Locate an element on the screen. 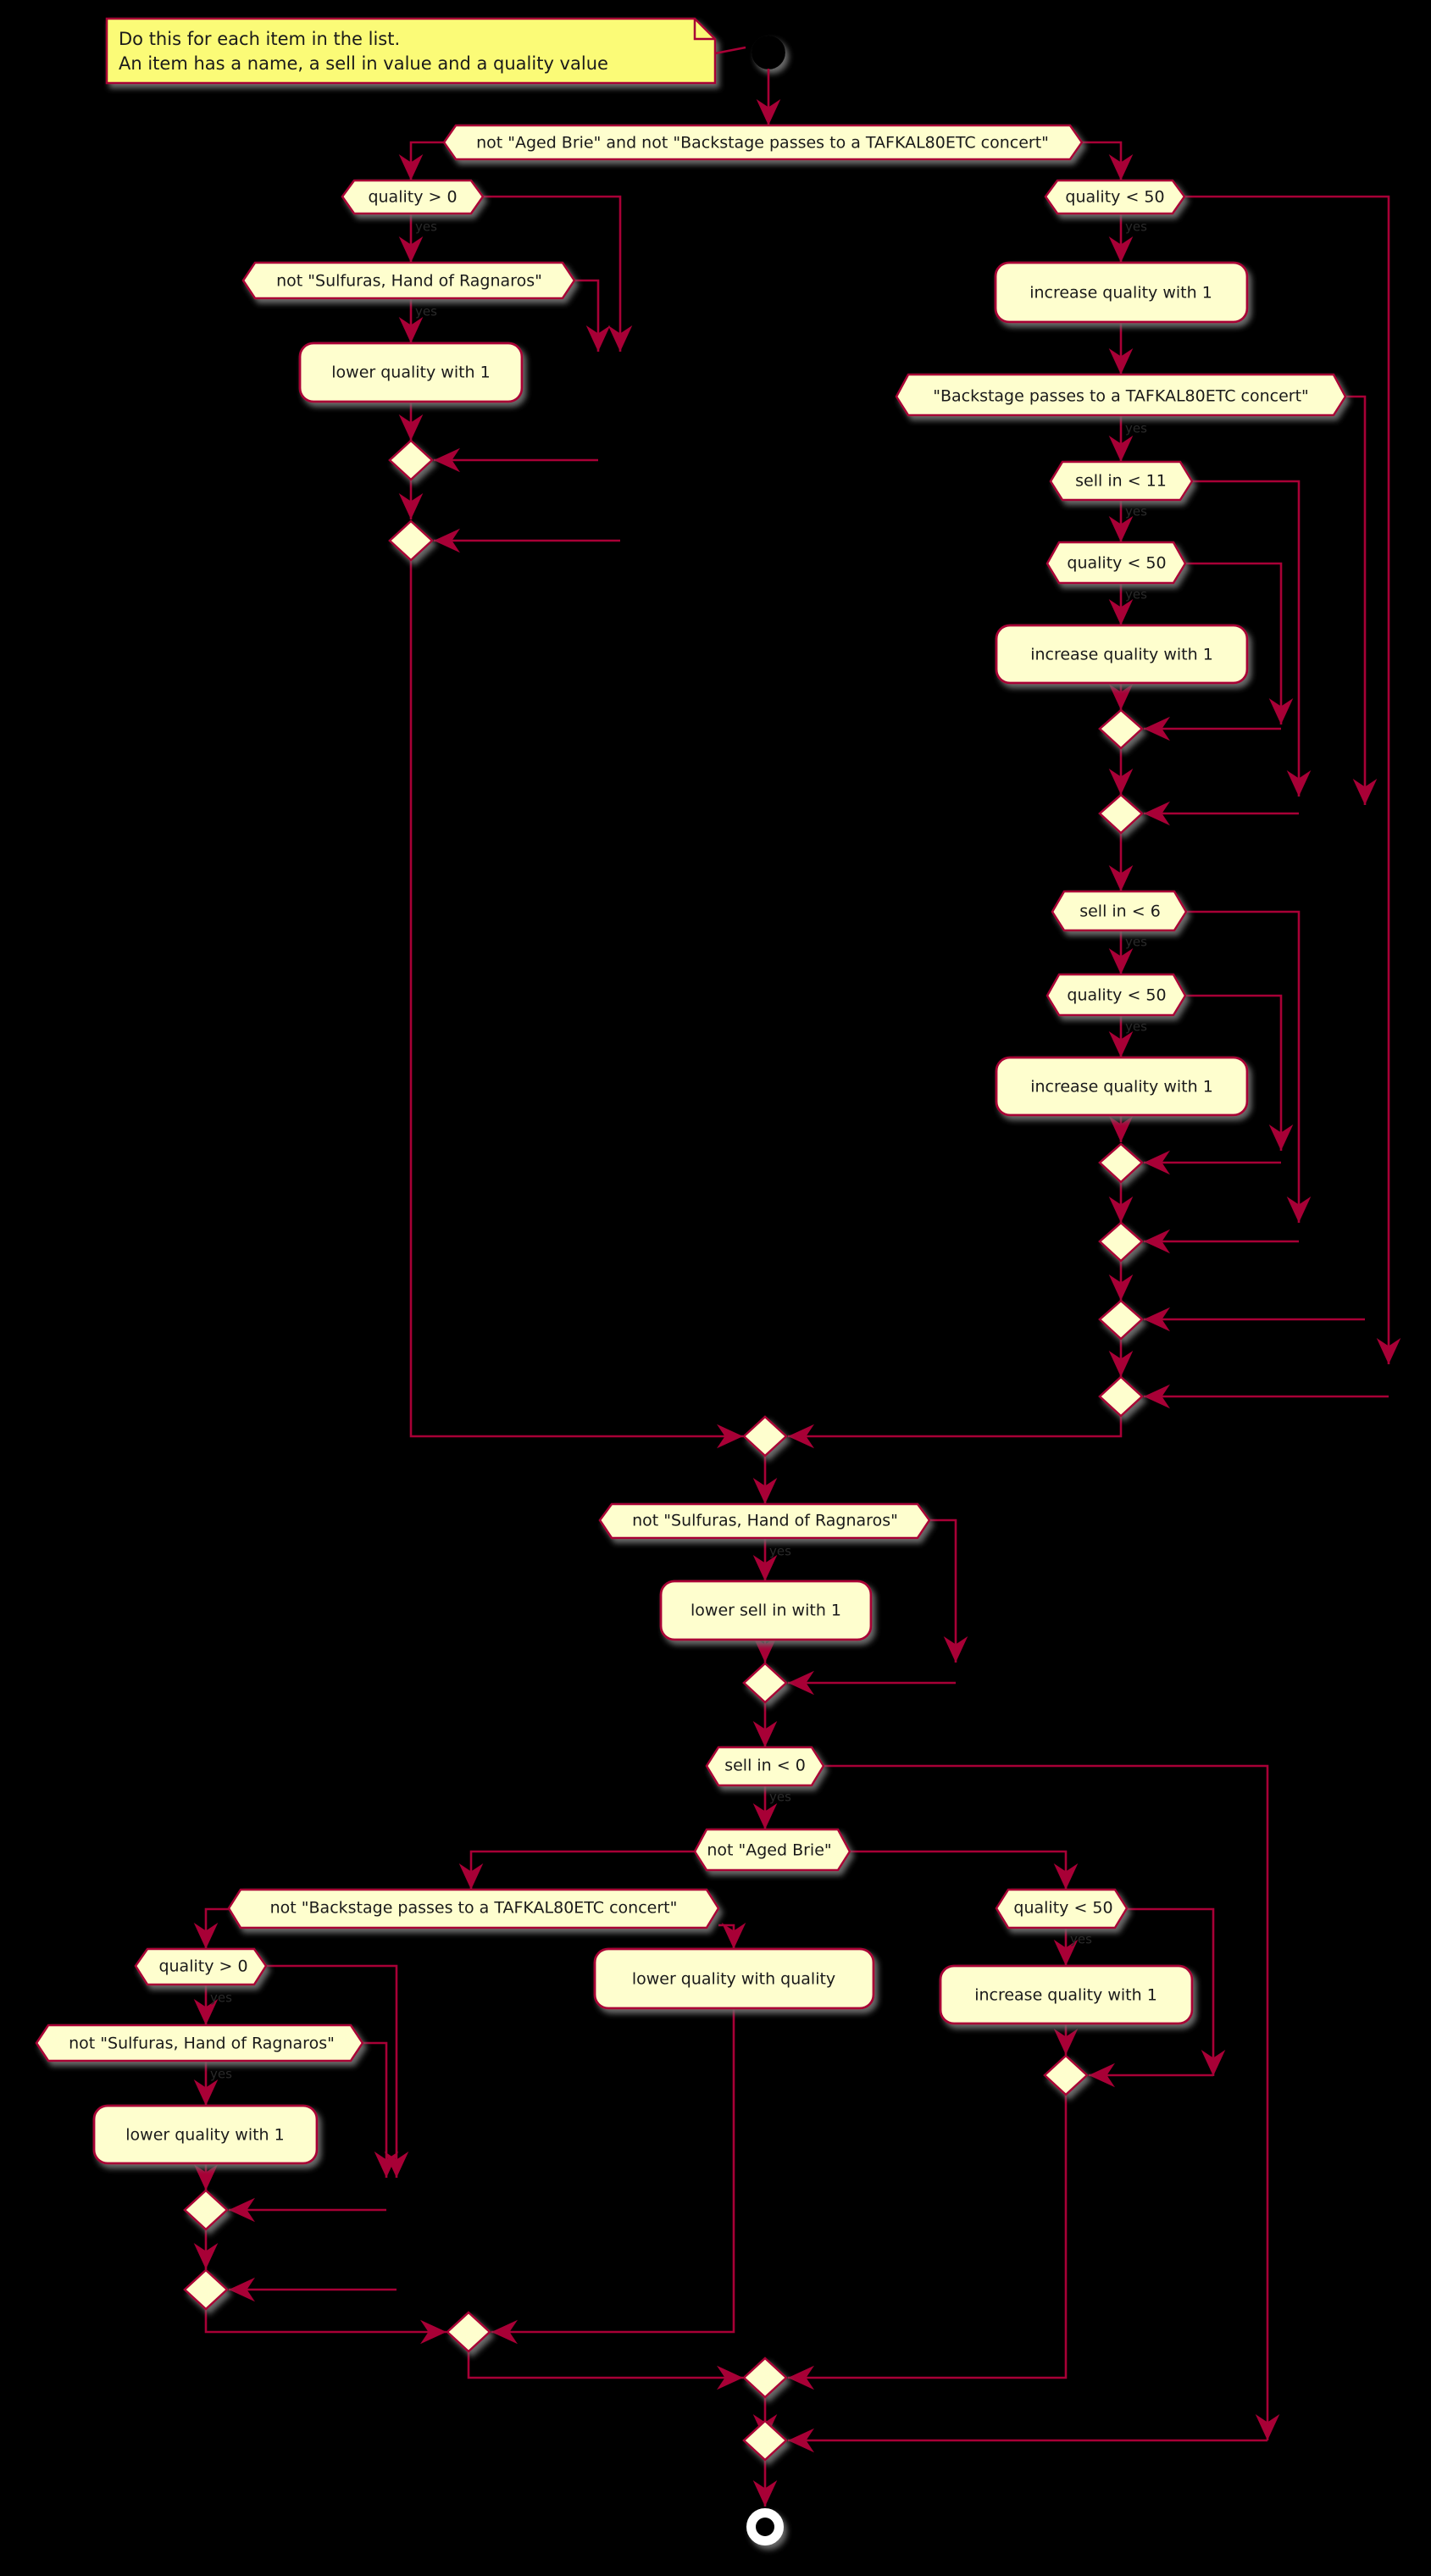  condition-not-aged-brie is located at coordinates (772, 1850).